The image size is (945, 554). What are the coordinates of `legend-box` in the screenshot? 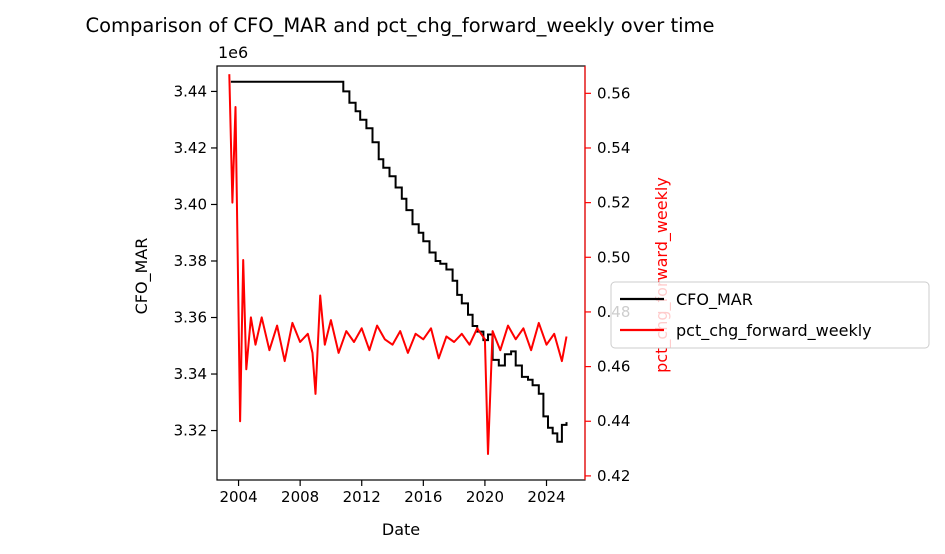 It's located at (770, 315).